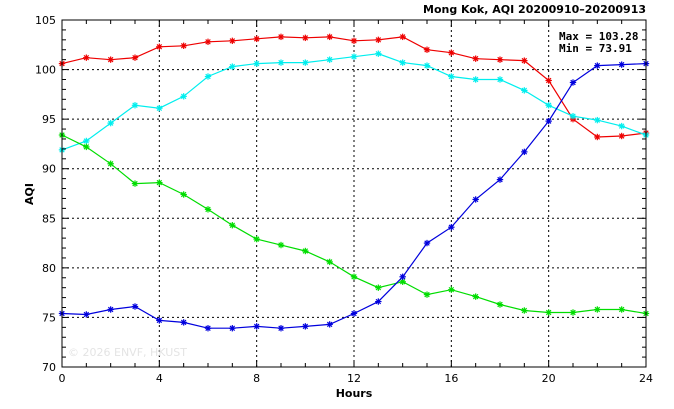 This screenshot has height=409, width=674. Describe the element at coordinates (598, 36) in the screenshot. I see `max-stat: Max = 103.28` at that location.